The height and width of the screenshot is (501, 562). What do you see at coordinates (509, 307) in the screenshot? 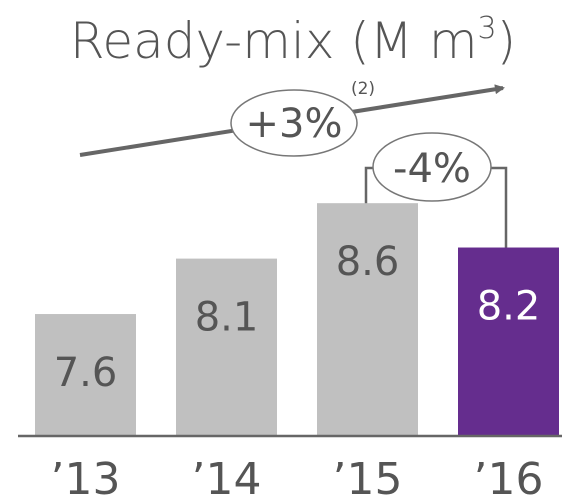
I see `bar-value-label: 8.2` at bounding box center [509, 307].